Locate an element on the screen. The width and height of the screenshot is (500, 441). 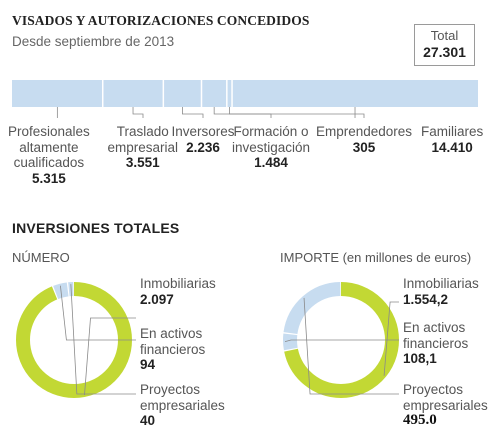
category-value: 5.315 is located at coordinates (49, 178).